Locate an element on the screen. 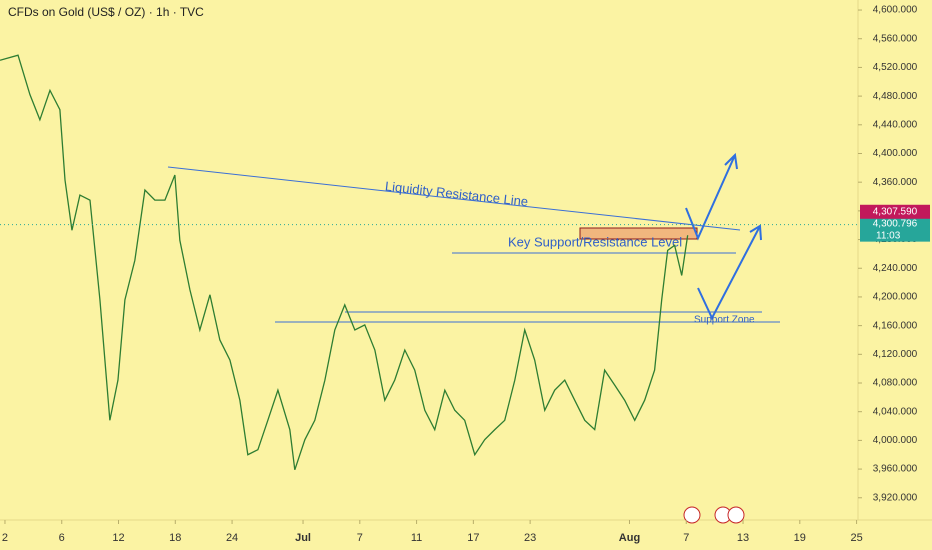 Image resolution: width=932 pixels, height=550 pixels. x-tick-label: 6 is located at coordinates (62, 538).